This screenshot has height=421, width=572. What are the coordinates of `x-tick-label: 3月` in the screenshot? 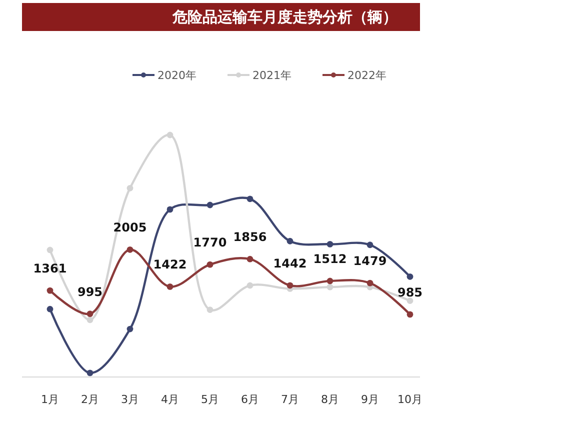 It's located at (130, 399).